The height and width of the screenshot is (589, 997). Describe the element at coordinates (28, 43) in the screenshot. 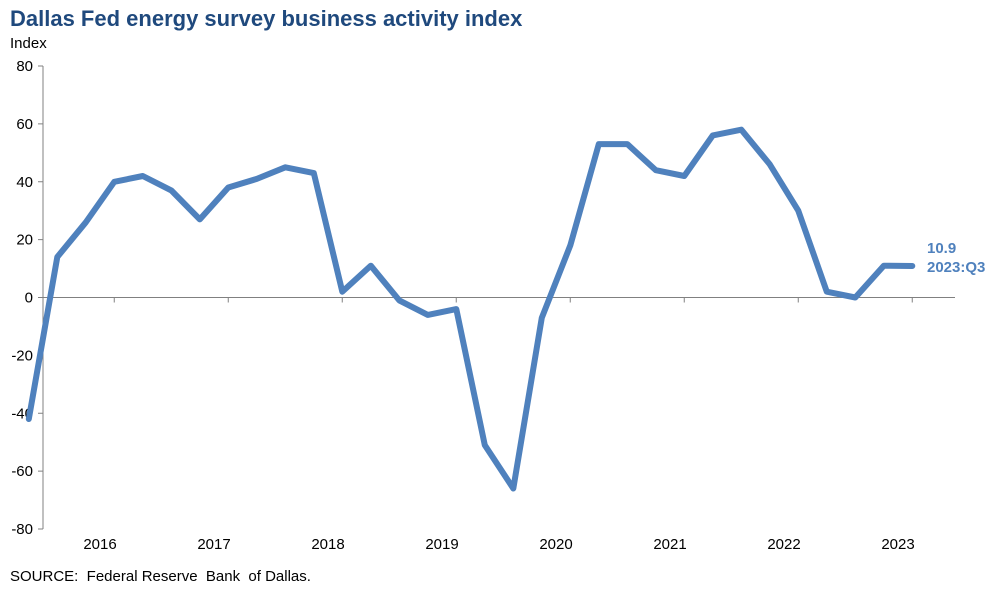

I see `y-axis-unit-label: Index` at that location.